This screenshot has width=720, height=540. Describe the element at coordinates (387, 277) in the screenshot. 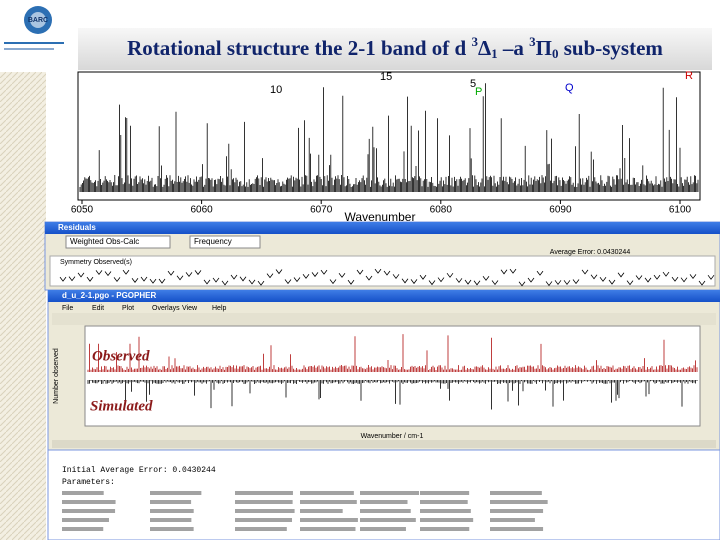

I see `residual-markers` at that location.